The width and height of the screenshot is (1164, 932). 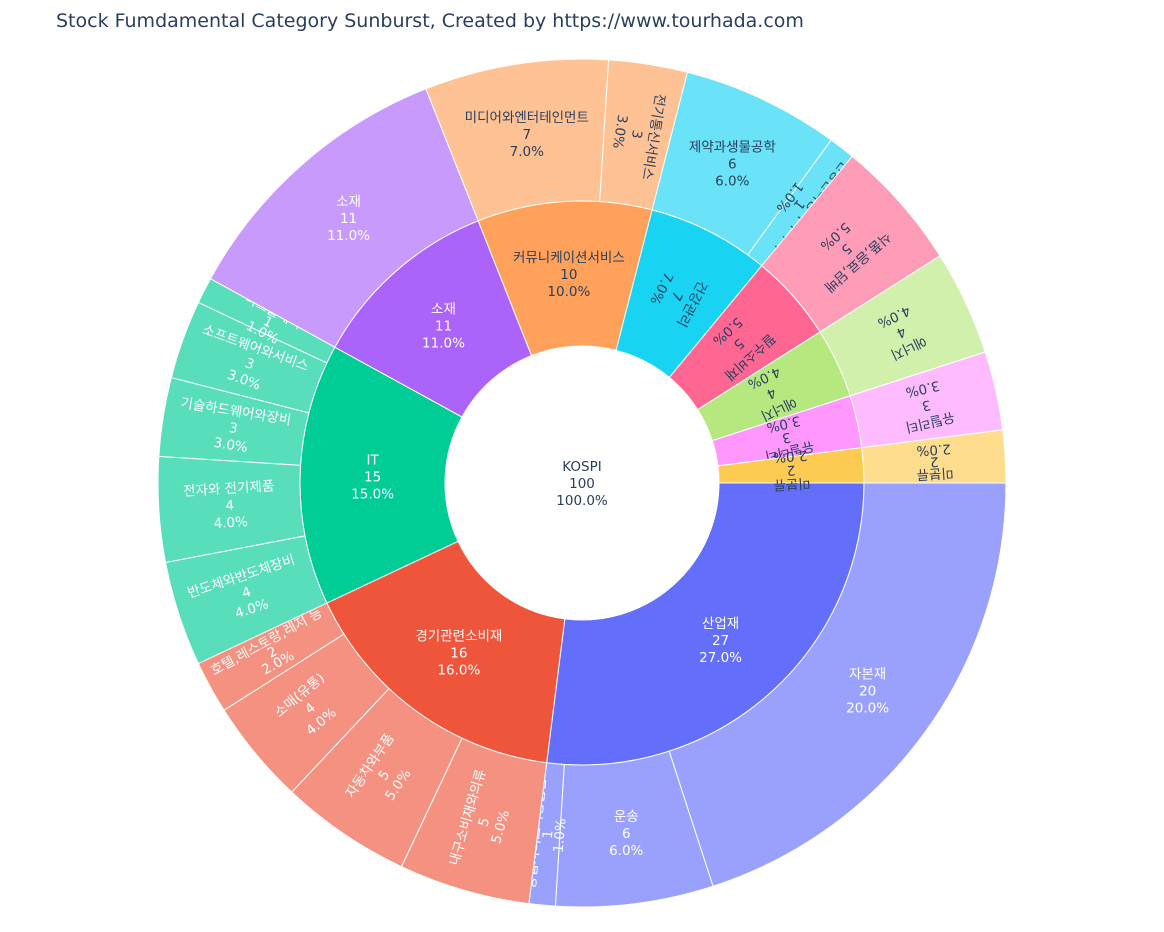 What do you see at coordinates (527, 135) in the screenshot?
I see `subsector-label-4-0: 미디어와엔터테인먼트 7 7.0%` at bounding box center [527, 135].